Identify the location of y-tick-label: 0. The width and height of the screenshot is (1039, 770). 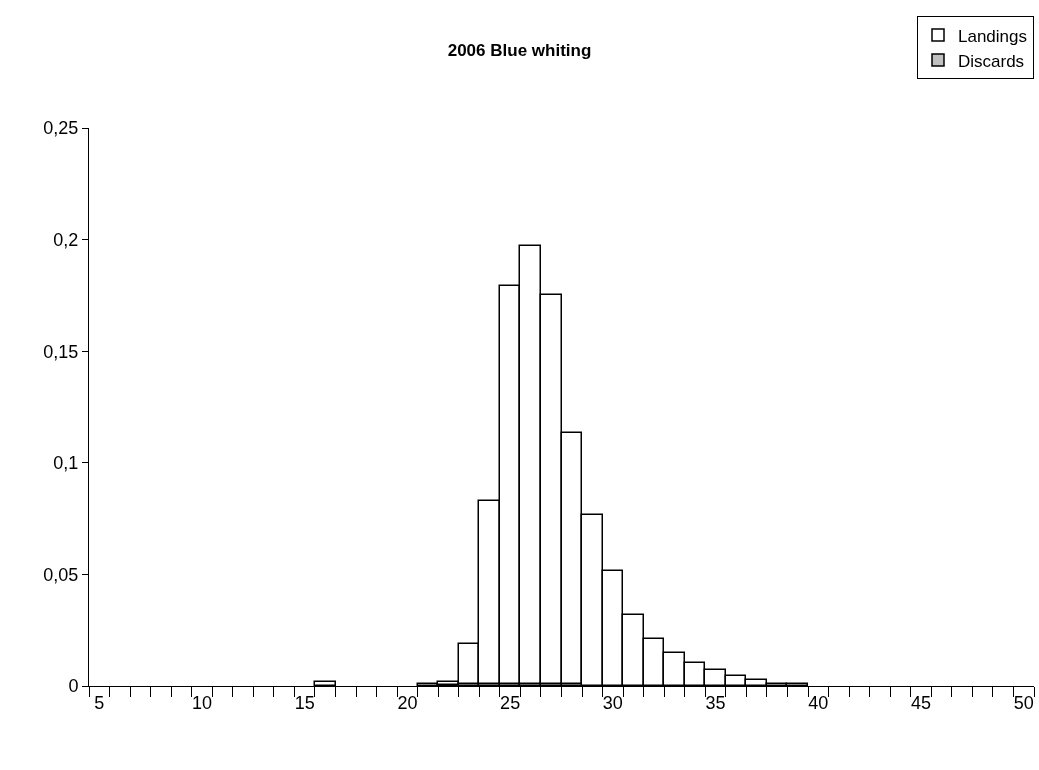
(73, 686).